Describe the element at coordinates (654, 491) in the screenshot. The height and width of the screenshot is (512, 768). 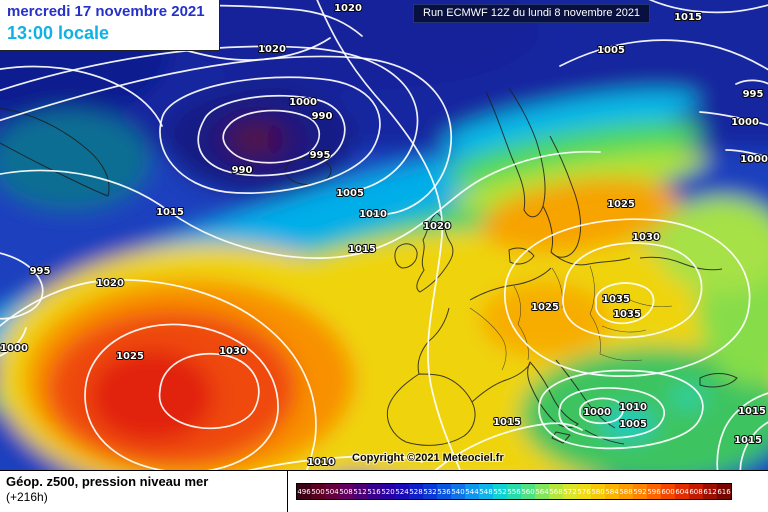
I see `scale-cell: 596` at that location.